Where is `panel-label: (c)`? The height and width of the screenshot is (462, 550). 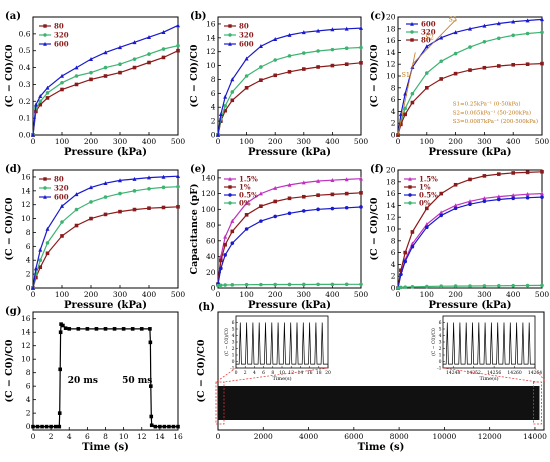
panel-label: (c) is located at coordinates (378, 16).